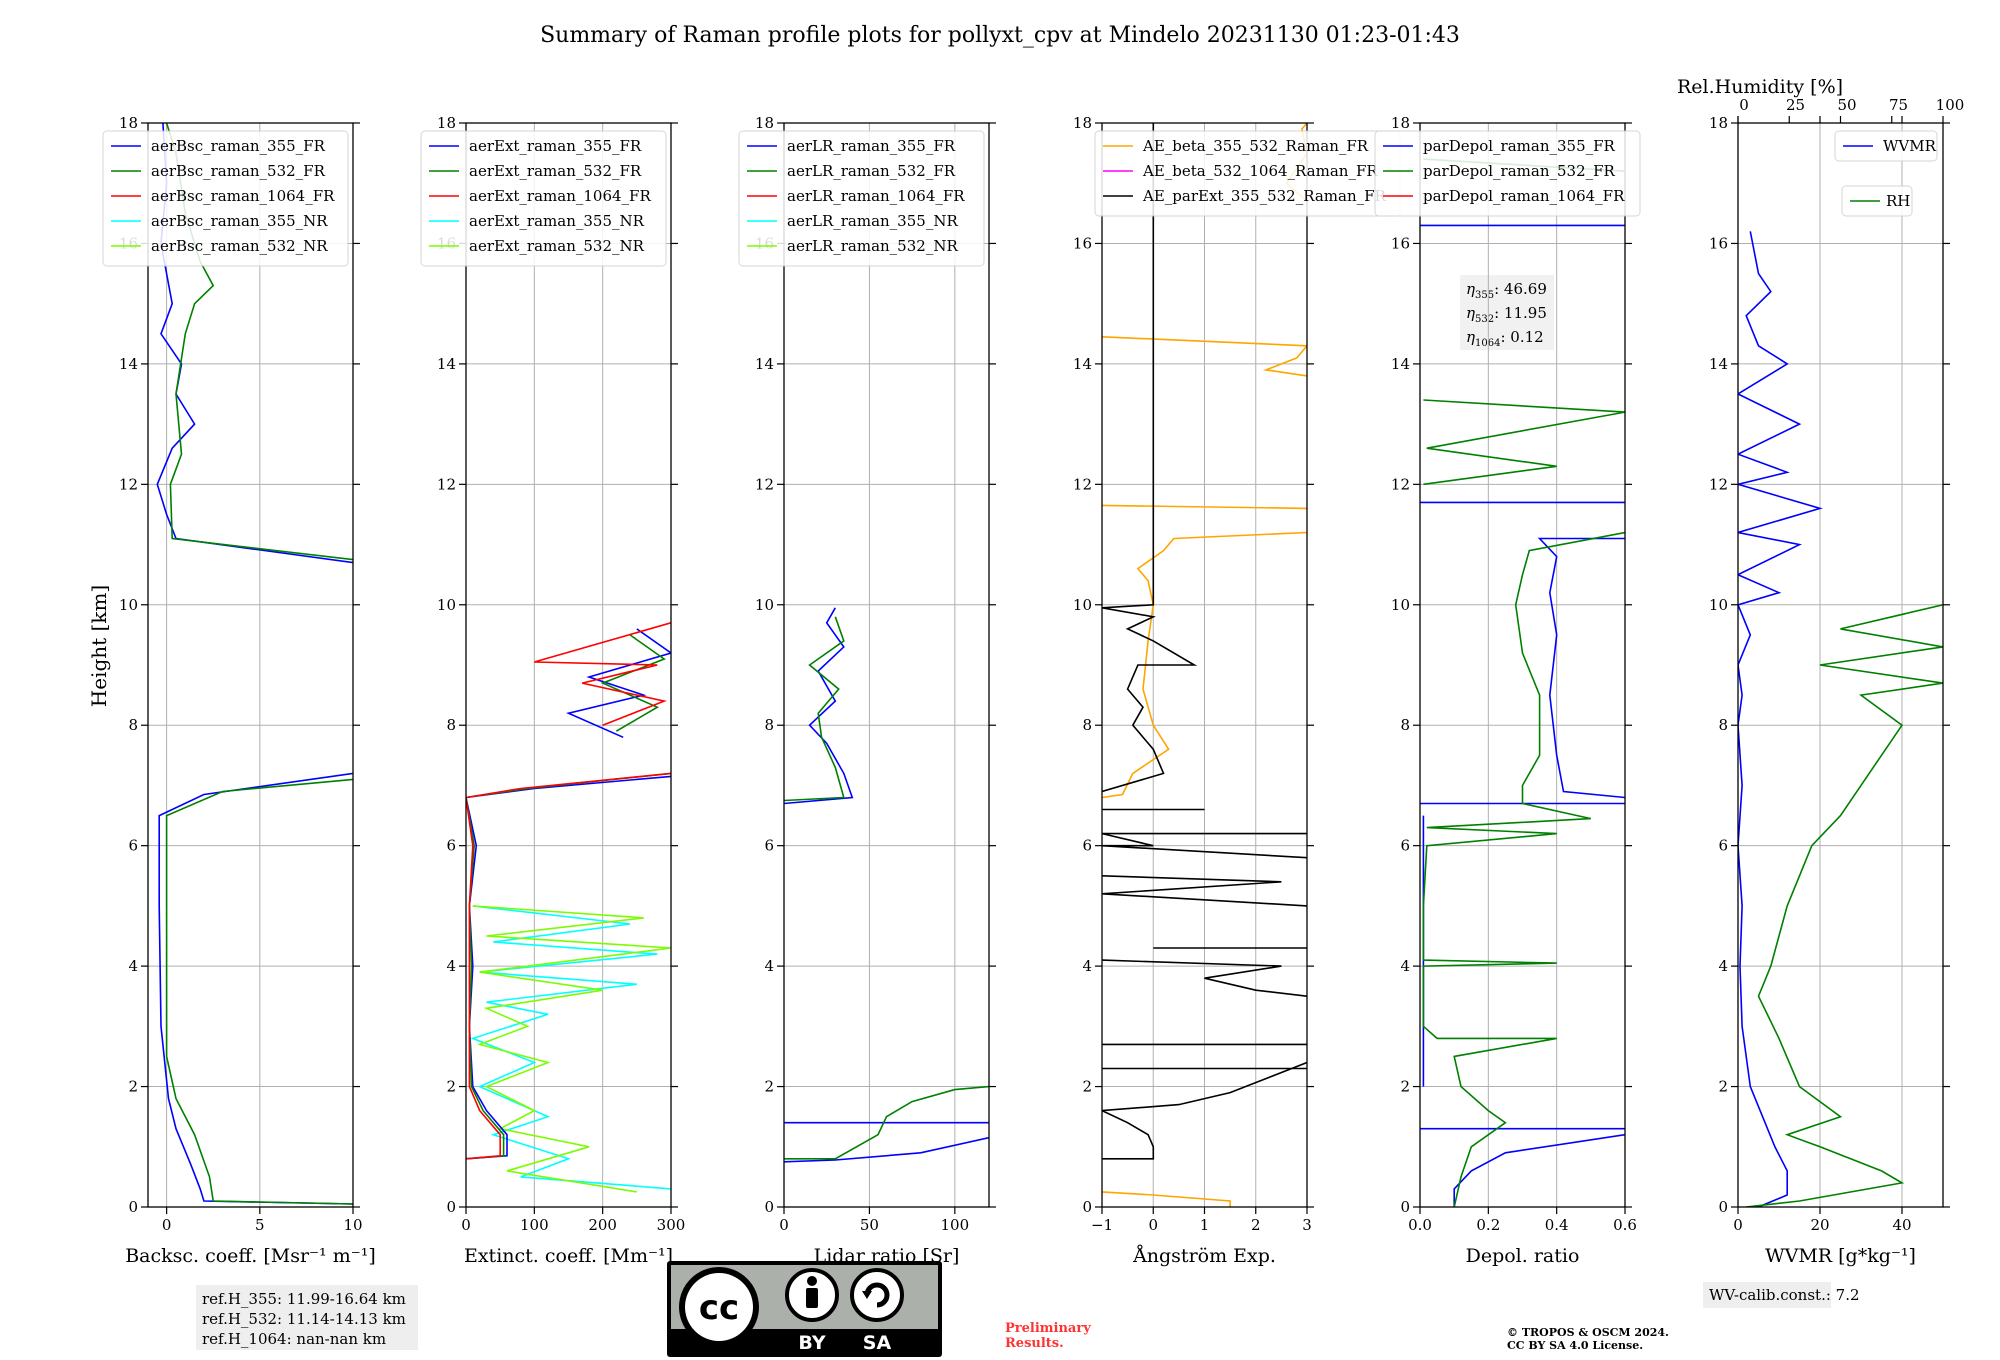  Describe the element at coordinates (876, 196) in the screenshot. I see `legend-entry: aerLR_raman_1064_FR` at that location.